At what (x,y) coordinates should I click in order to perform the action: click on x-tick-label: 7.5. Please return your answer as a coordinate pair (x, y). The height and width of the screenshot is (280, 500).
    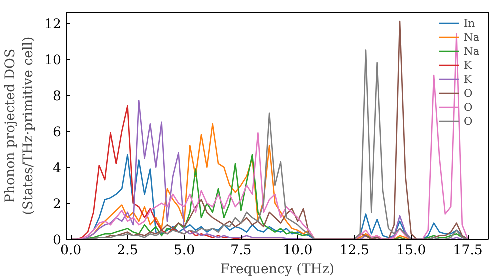
    Looking at the image, I should click on (241, 251).